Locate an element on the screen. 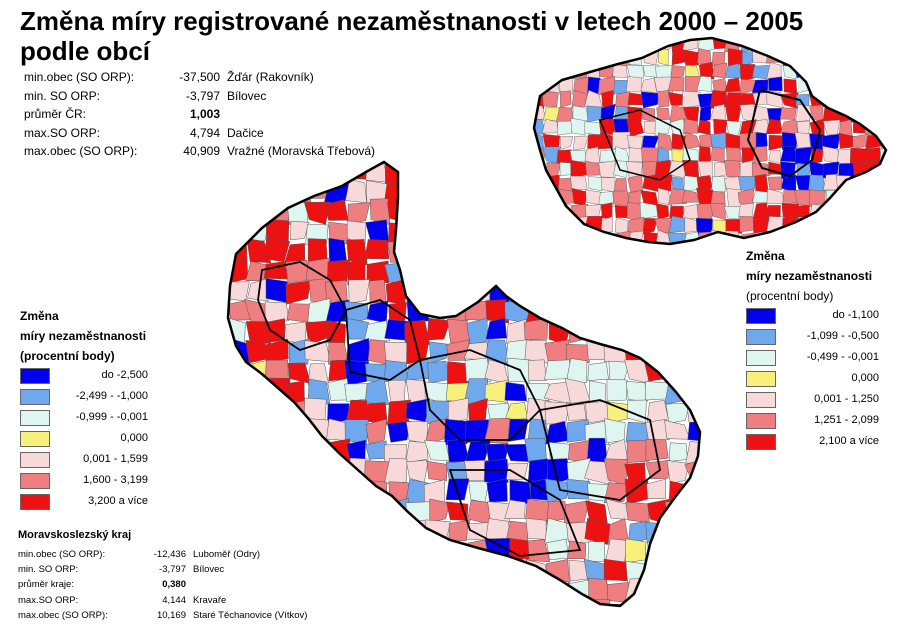 The height and width of the screenshot is (636, 900). so-orp-border is located at coordinates (515, 513).